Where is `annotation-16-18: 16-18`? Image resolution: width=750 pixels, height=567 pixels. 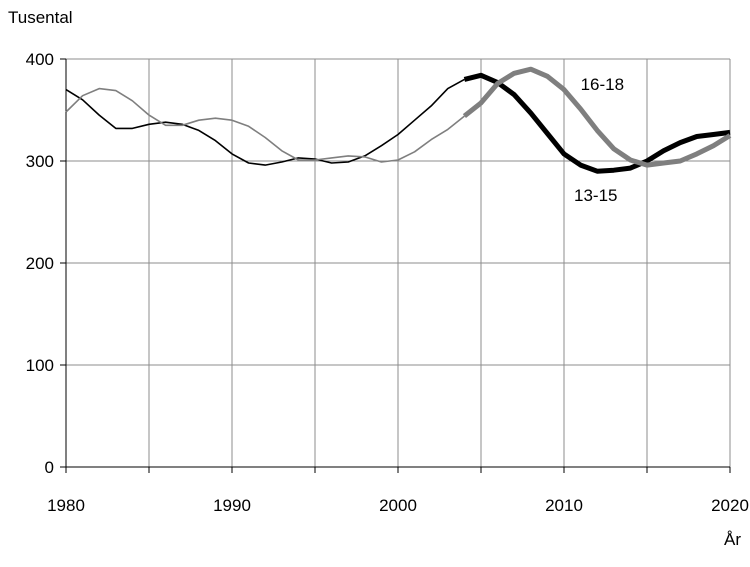
annotation-16-18: 16-18 is located at coordinates (602, 84).